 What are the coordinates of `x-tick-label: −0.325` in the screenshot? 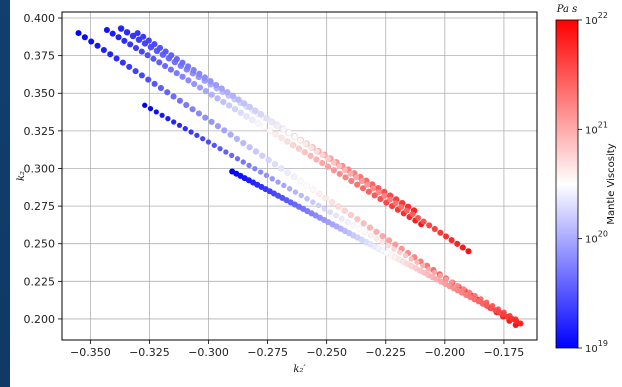 It's located at (149, 352).